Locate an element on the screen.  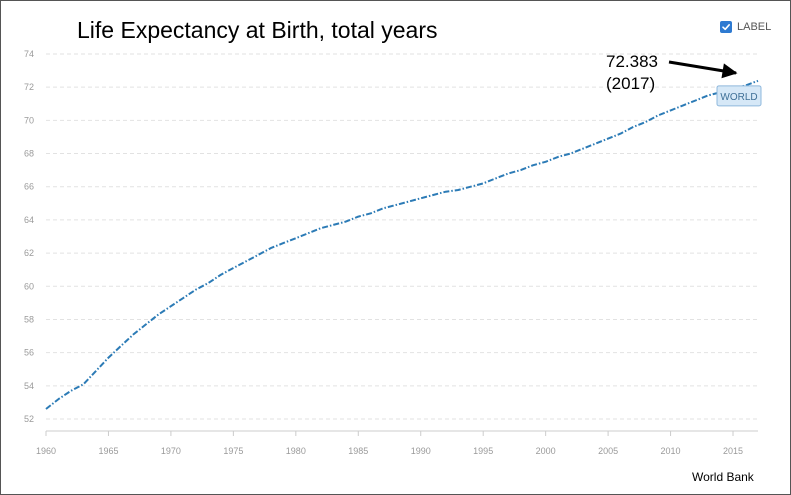
y-tick-label: 56 is located at coordinates (29, 353).